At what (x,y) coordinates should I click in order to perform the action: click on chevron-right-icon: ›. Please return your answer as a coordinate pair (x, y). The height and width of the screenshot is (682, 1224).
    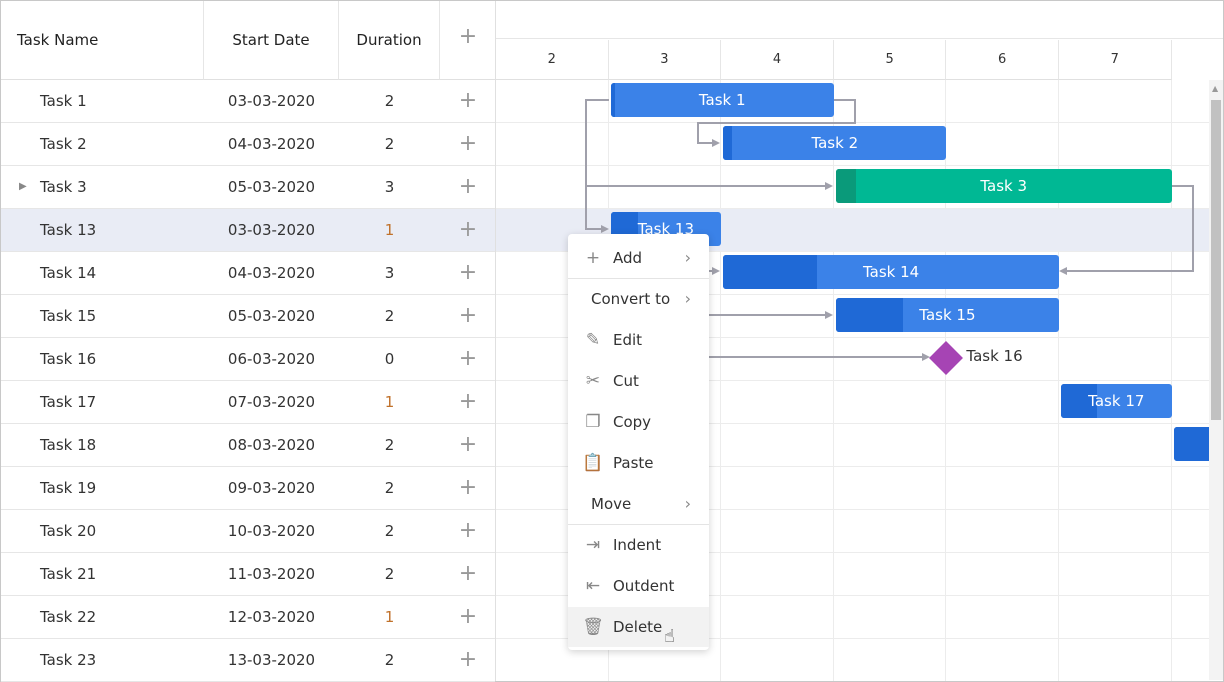
    Looking at the image, I should click on (687, 503).